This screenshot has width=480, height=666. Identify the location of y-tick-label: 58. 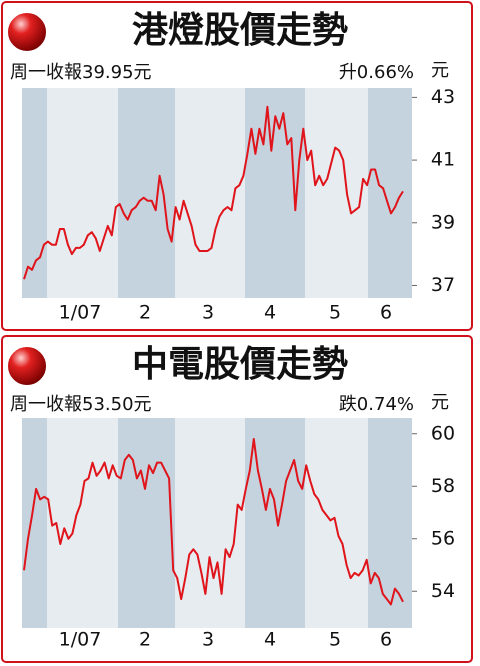
(443, 486).